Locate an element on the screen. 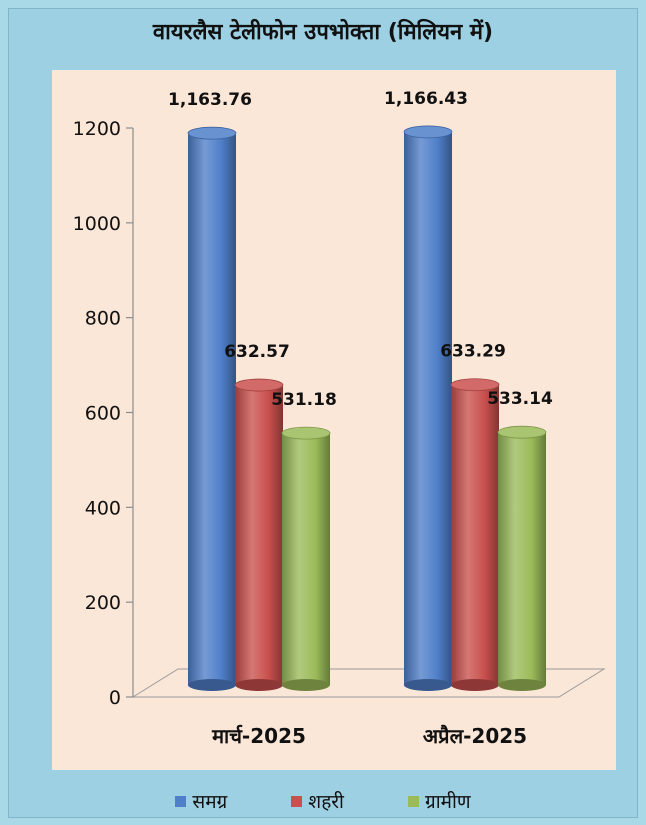  y-tick-label: 200 is located at coordinates (103, 603).